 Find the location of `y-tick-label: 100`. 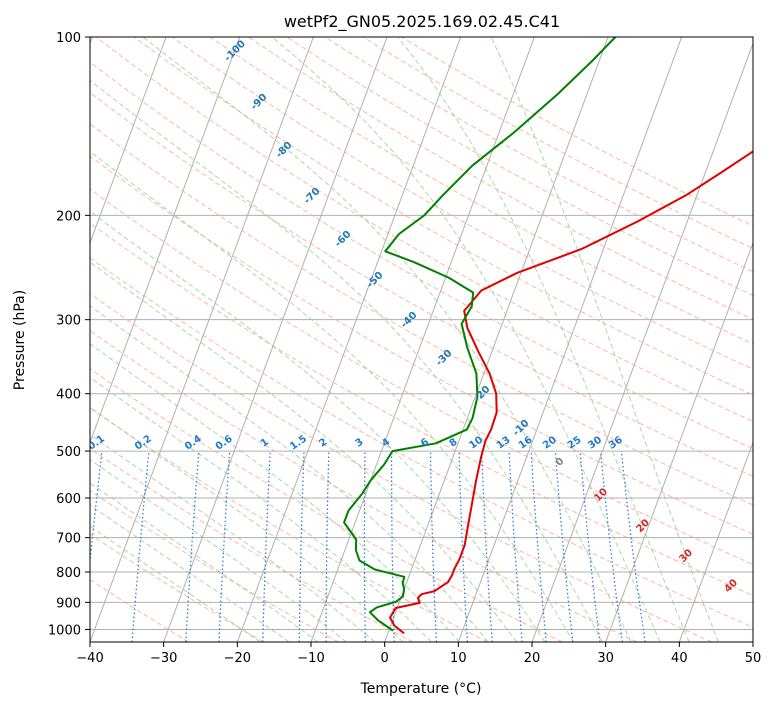

y-tick-label: 100 is located at coordinates (68, 38).